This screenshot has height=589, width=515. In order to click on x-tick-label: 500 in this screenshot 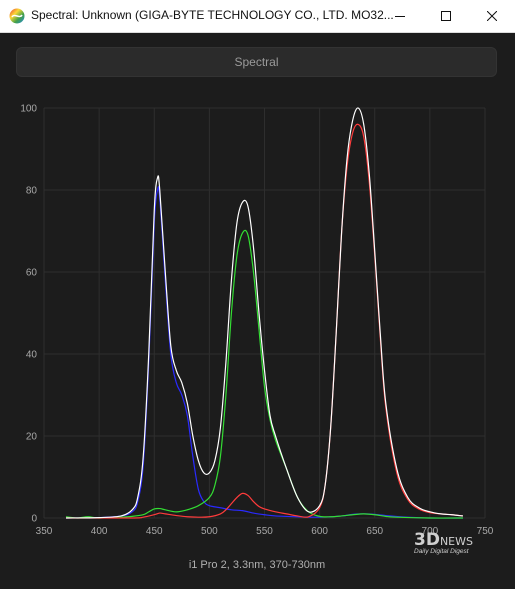, I will do `click(209, 531)`.